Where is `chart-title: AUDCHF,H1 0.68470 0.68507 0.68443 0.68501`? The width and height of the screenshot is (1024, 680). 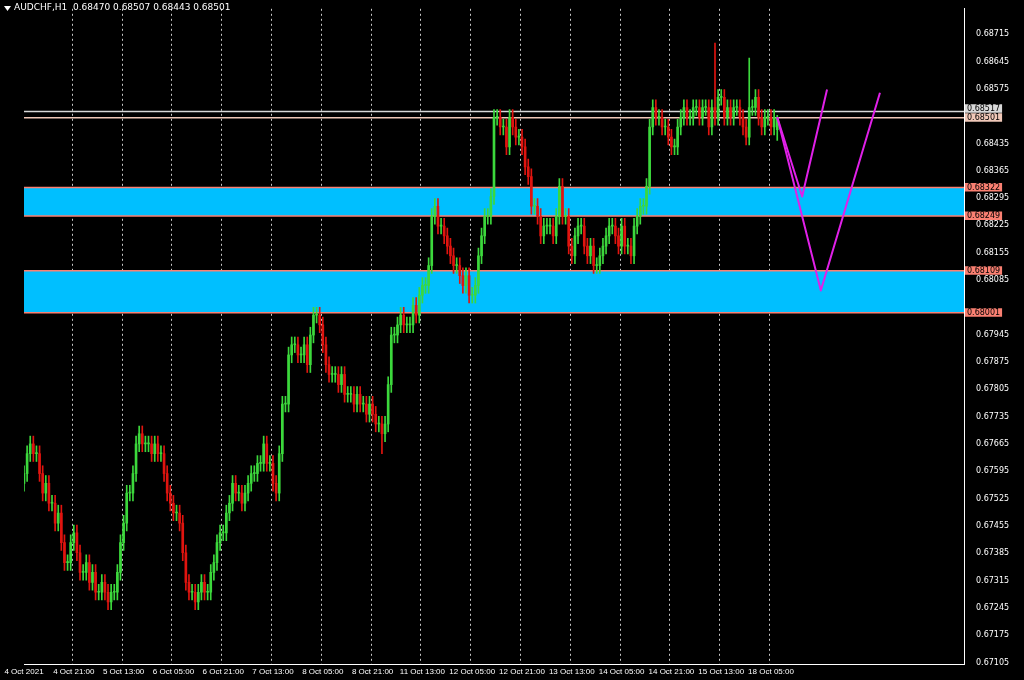
chart-title: AUDCHF,H1 0.68470 0.68507 0.68443 0.68501 is located at coordinates (122, 7).